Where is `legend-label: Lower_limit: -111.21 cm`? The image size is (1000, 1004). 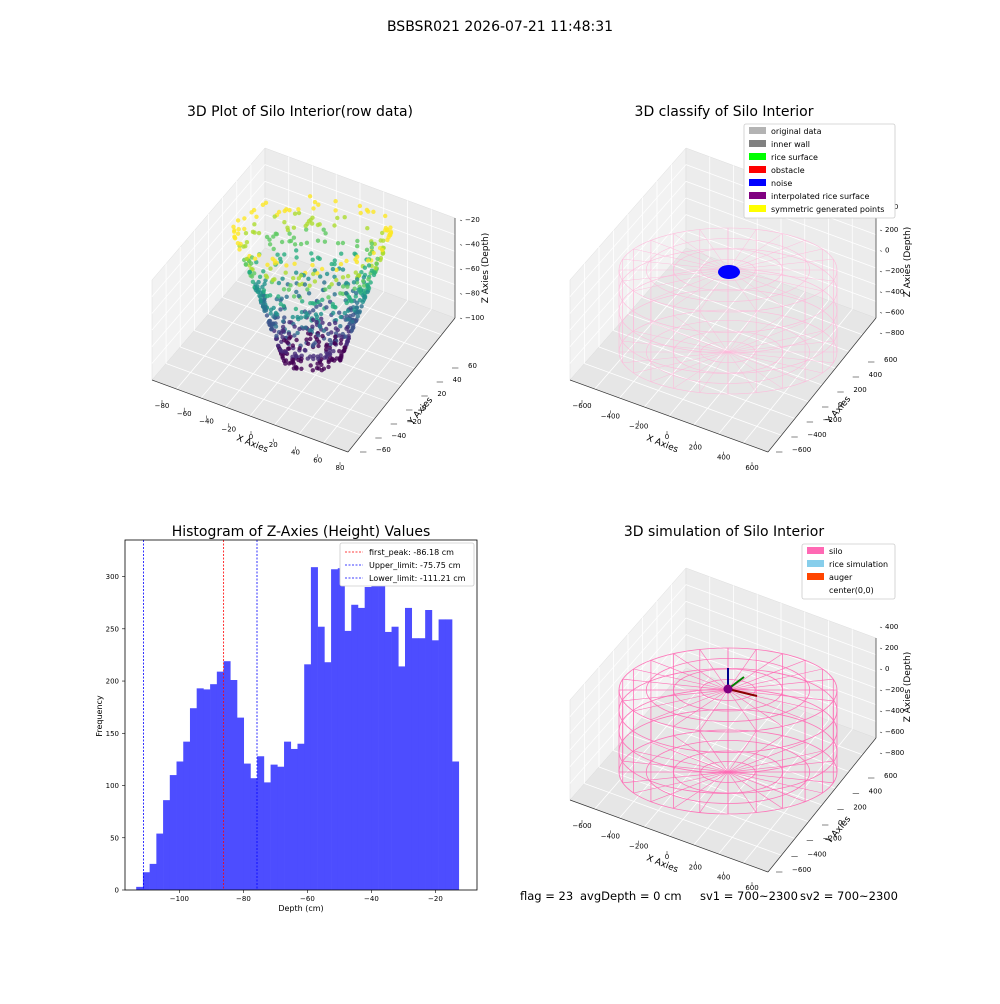
legend-label: Lower_limit: -111.21 cm is located at coordinates (417, 578).